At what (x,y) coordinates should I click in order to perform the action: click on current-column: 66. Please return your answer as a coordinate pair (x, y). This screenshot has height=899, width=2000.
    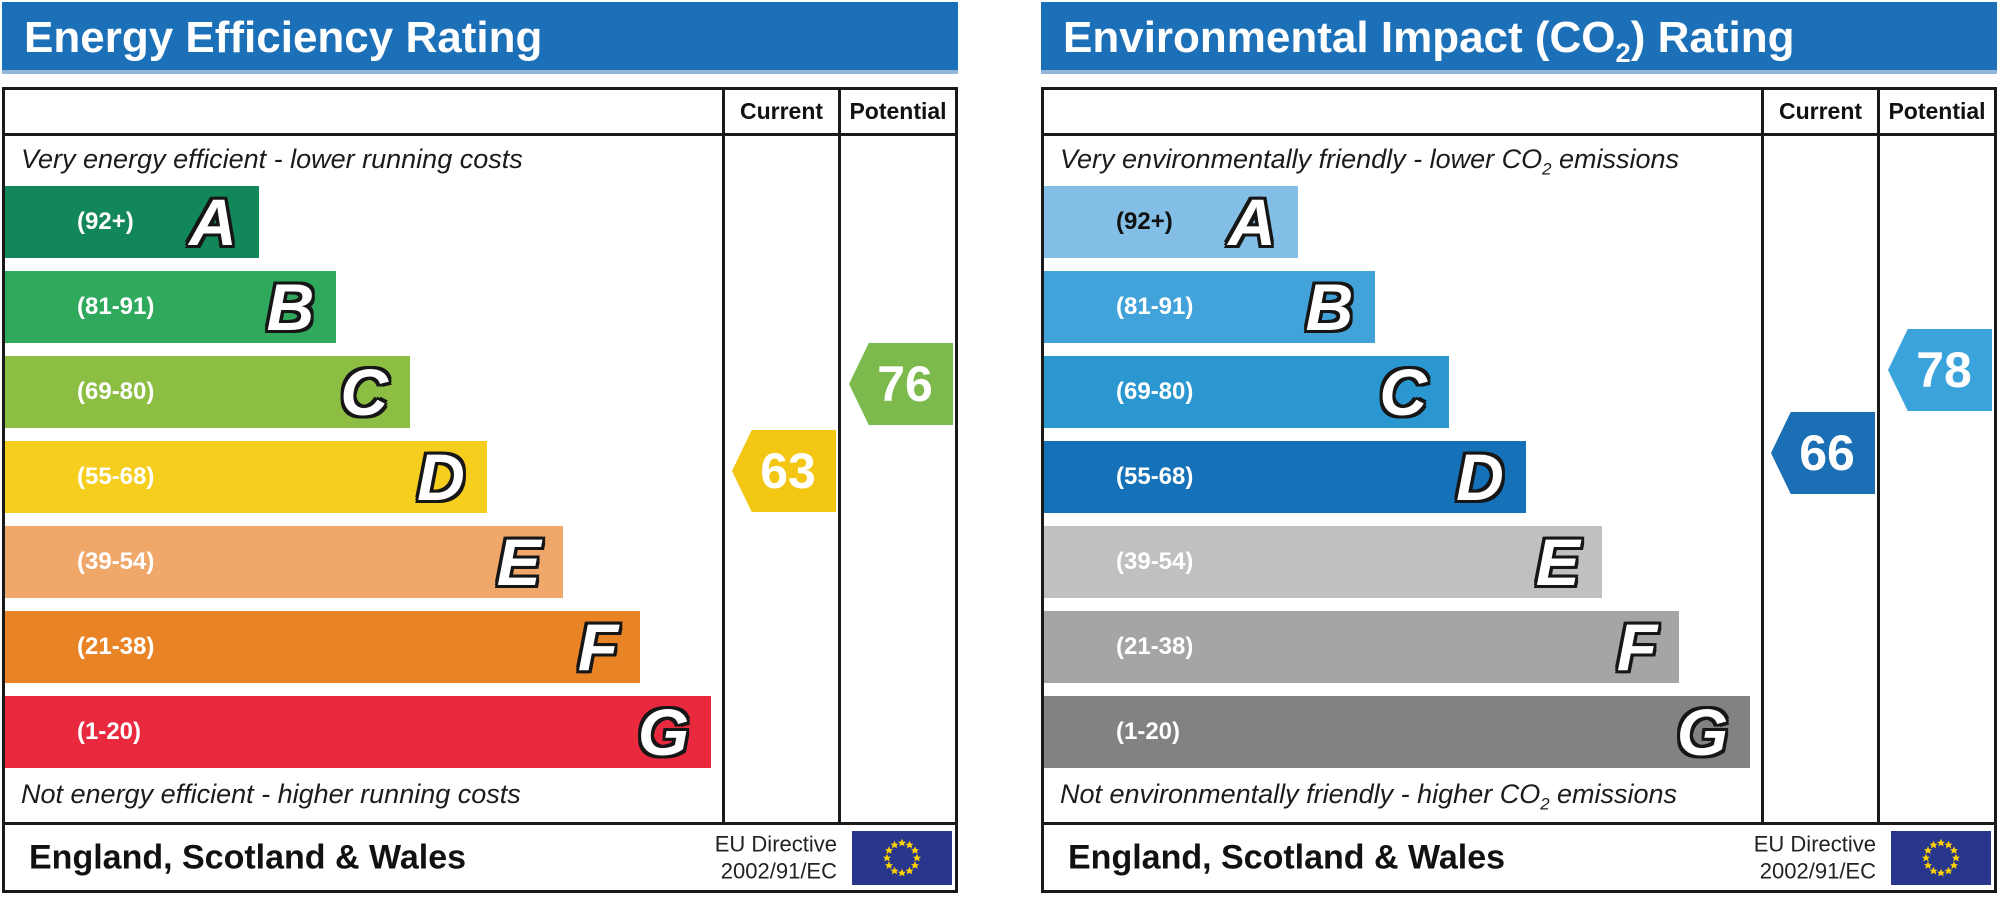
    Looking at the image, I should click on (1819, 479).